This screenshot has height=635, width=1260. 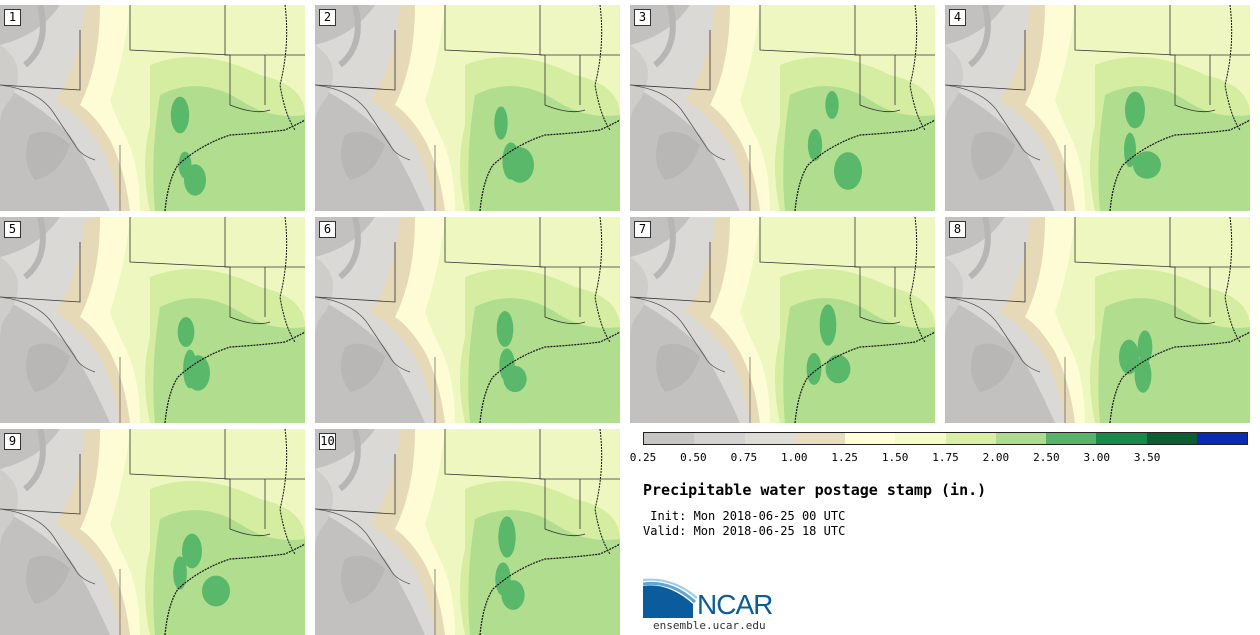 I want to click on map-panel-5: 5, so click(x=152, y=320).